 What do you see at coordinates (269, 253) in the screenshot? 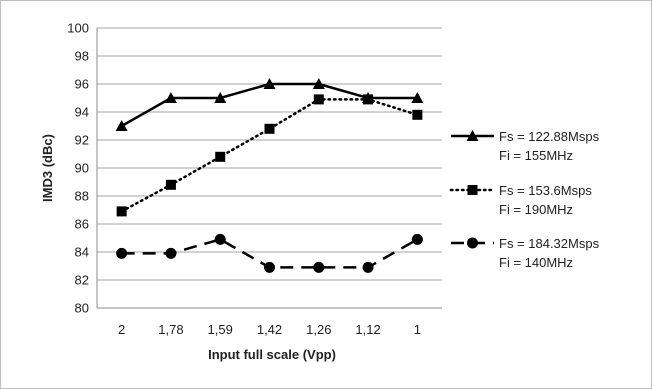
I see `series-circle` at bounding box center [269, 253].